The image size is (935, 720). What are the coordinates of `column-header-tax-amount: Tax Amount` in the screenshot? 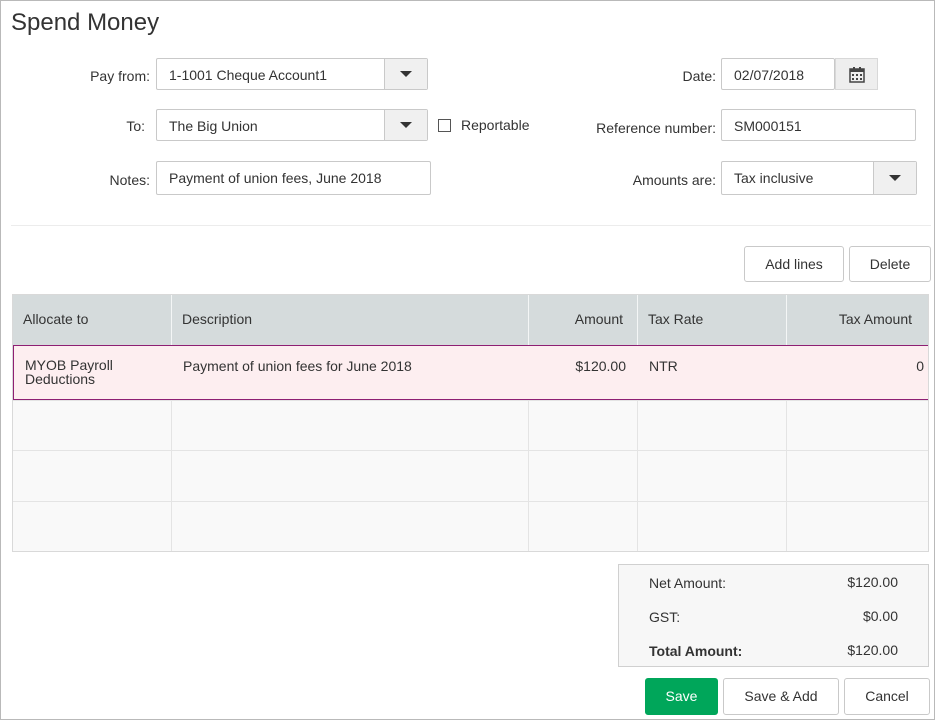 It's located at (875, 319).